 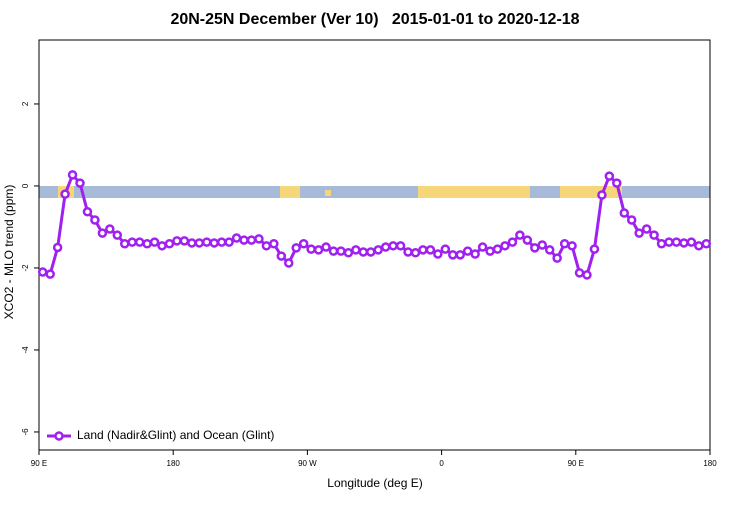 I want to click on map-strip, so click(x=374, y=192).